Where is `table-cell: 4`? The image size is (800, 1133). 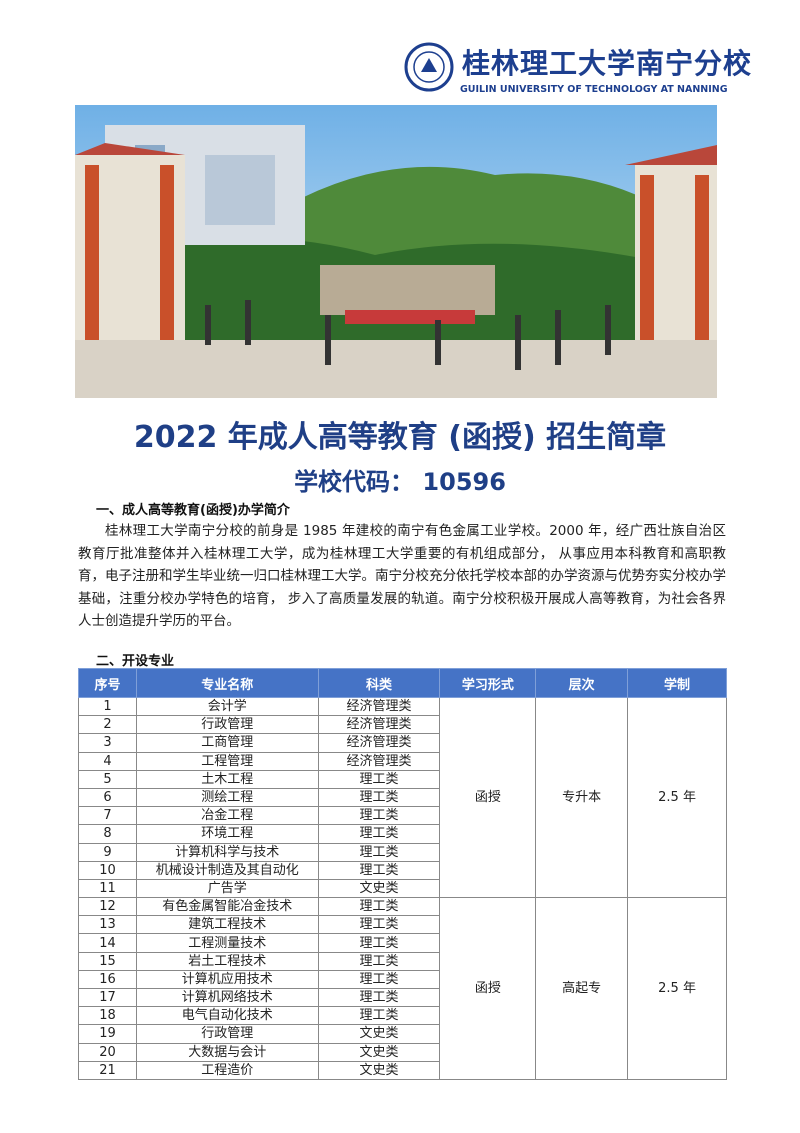
table-cell: 4 is located at coordinates (107, 761).